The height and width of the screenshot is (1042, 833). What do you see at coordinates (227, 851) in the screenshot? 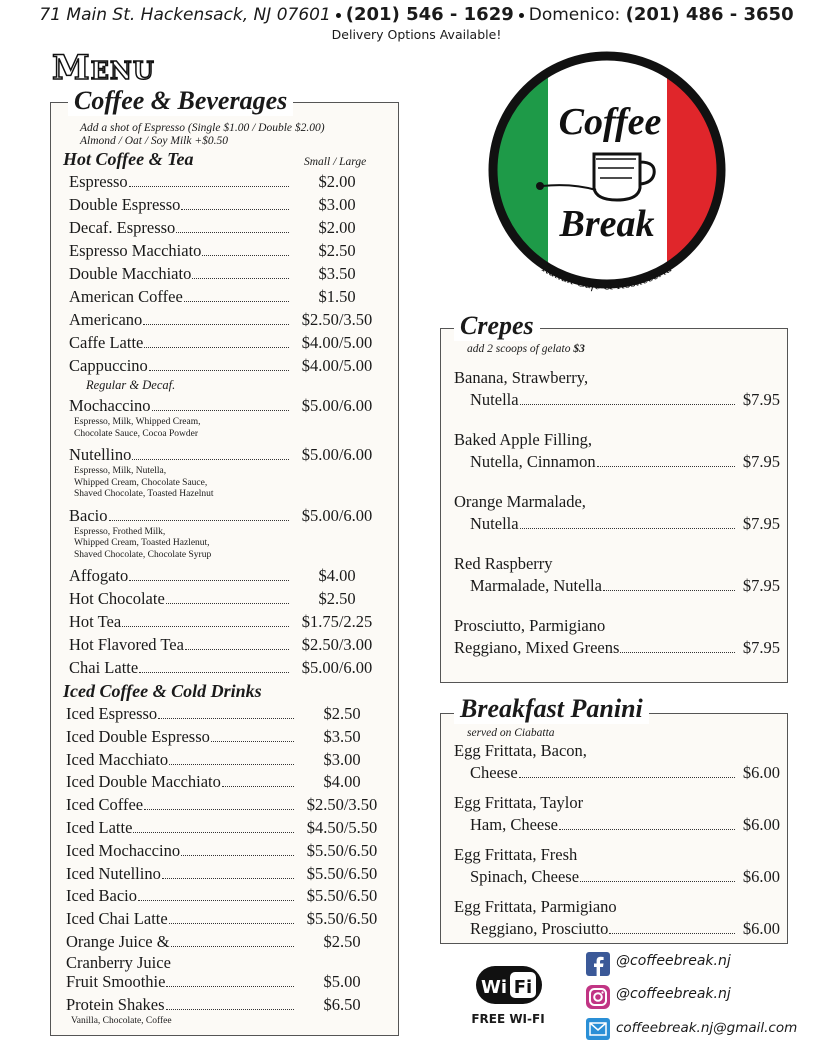
I see `menu-item: Iced Mochaccino $5.50/6.50` at bounding box center [227, 851].